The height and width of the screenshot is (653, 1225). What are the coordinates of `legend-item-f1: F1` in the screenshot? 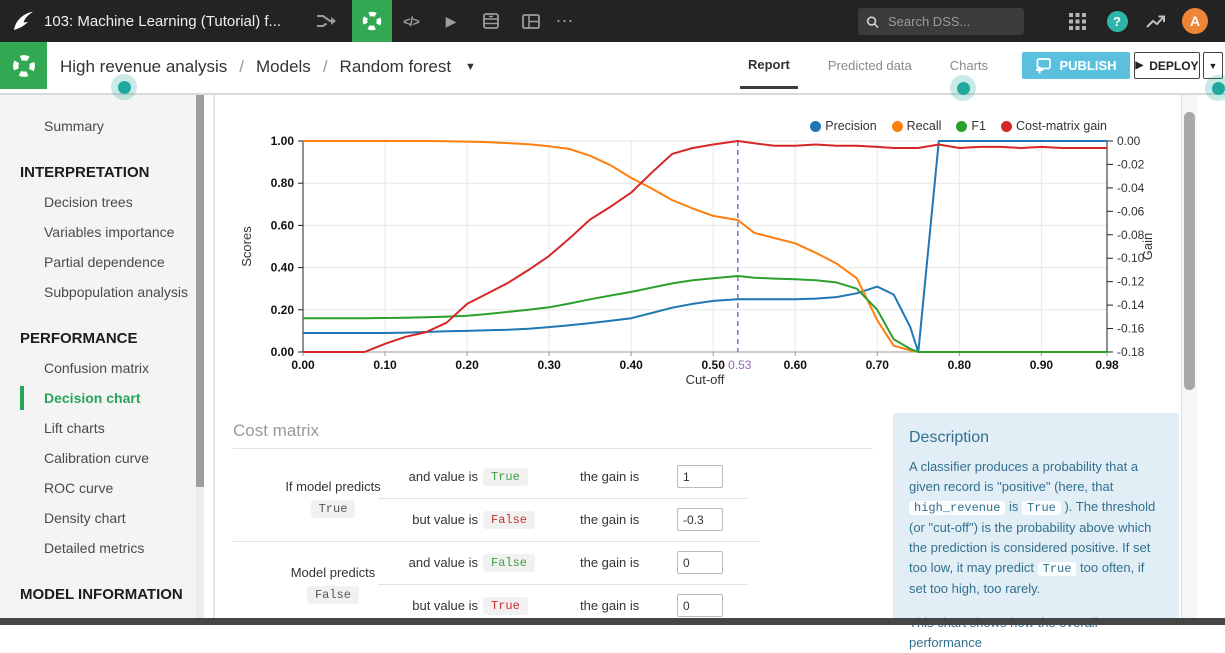 It's located at (971, 126).